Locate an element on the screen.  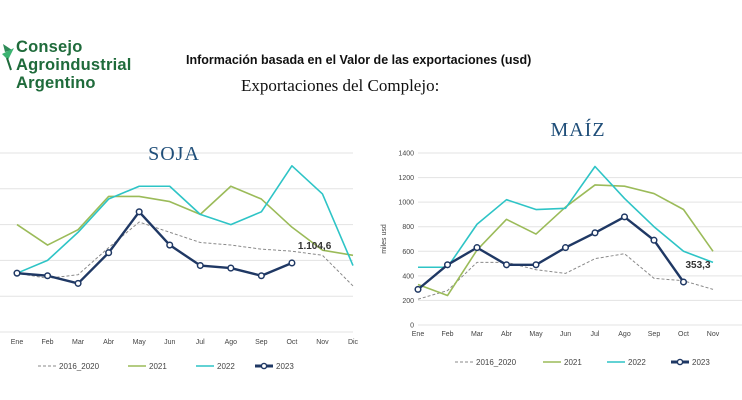
soja-legend-marker is located at coordinates (264, 366).